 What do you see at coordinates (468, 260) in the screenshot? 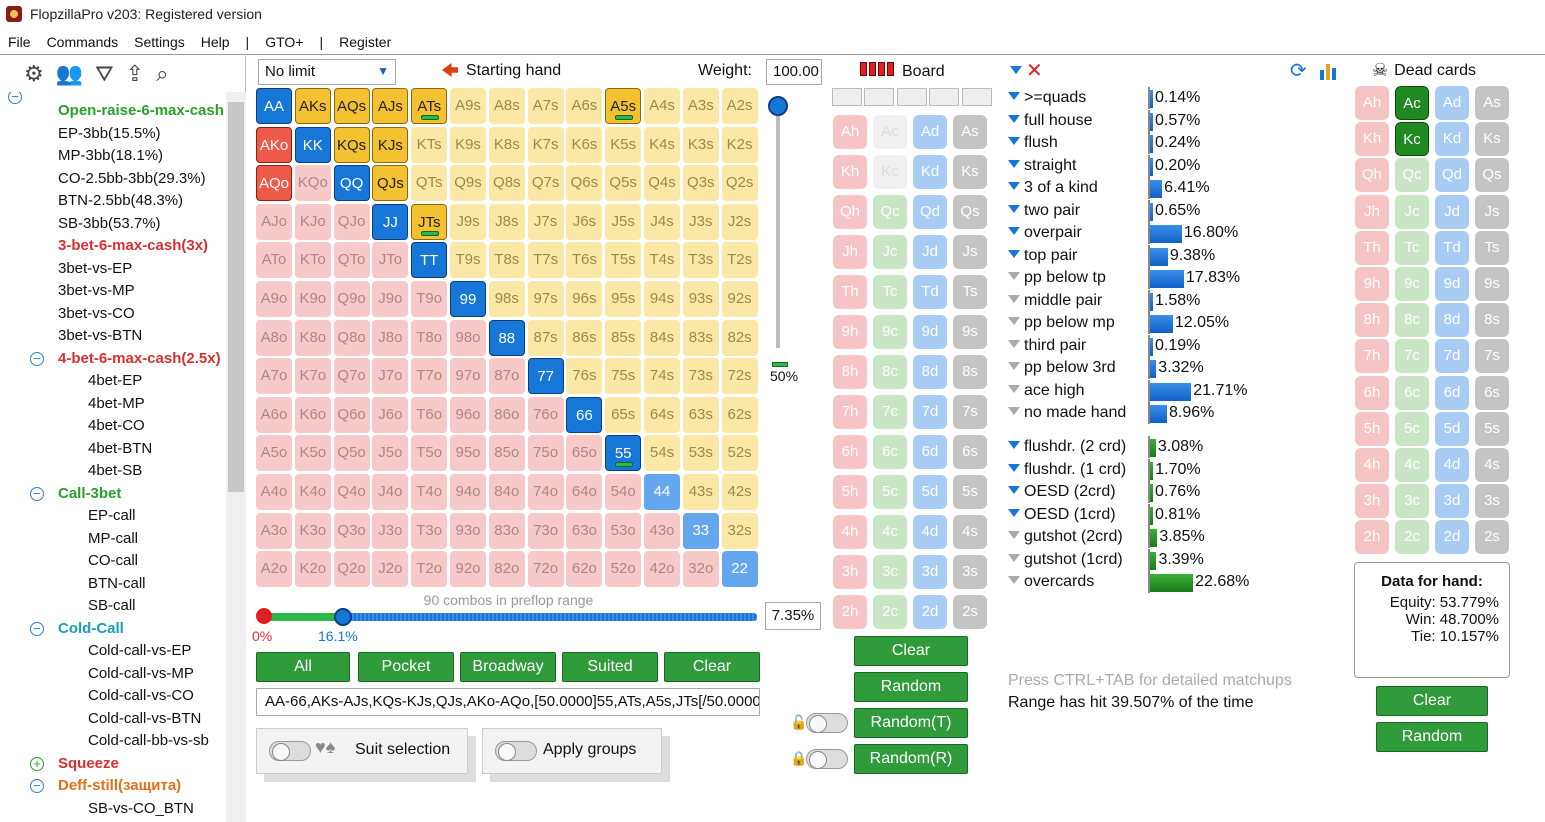
I see `hand-cell-T9s: T9s` at bounding box center [468, 260].